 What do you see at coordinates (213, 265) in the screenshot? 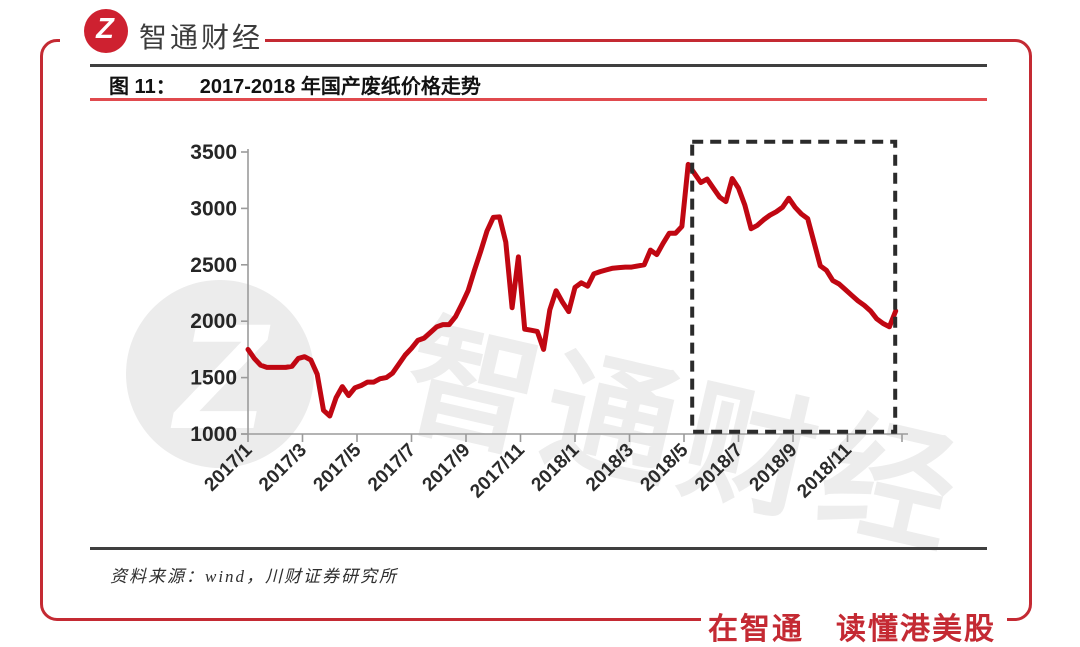
I see `y-axis-label: 2500` at bounding box center [213, 265].